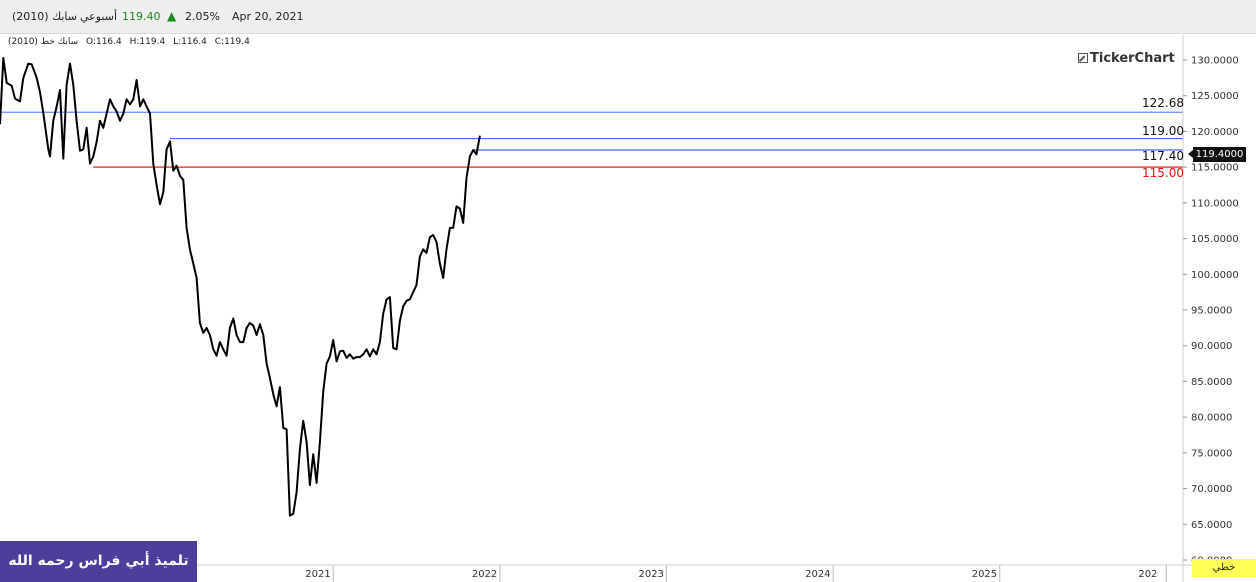  I want to click on y-tick-label: 115.0000, so click(1215, 168).